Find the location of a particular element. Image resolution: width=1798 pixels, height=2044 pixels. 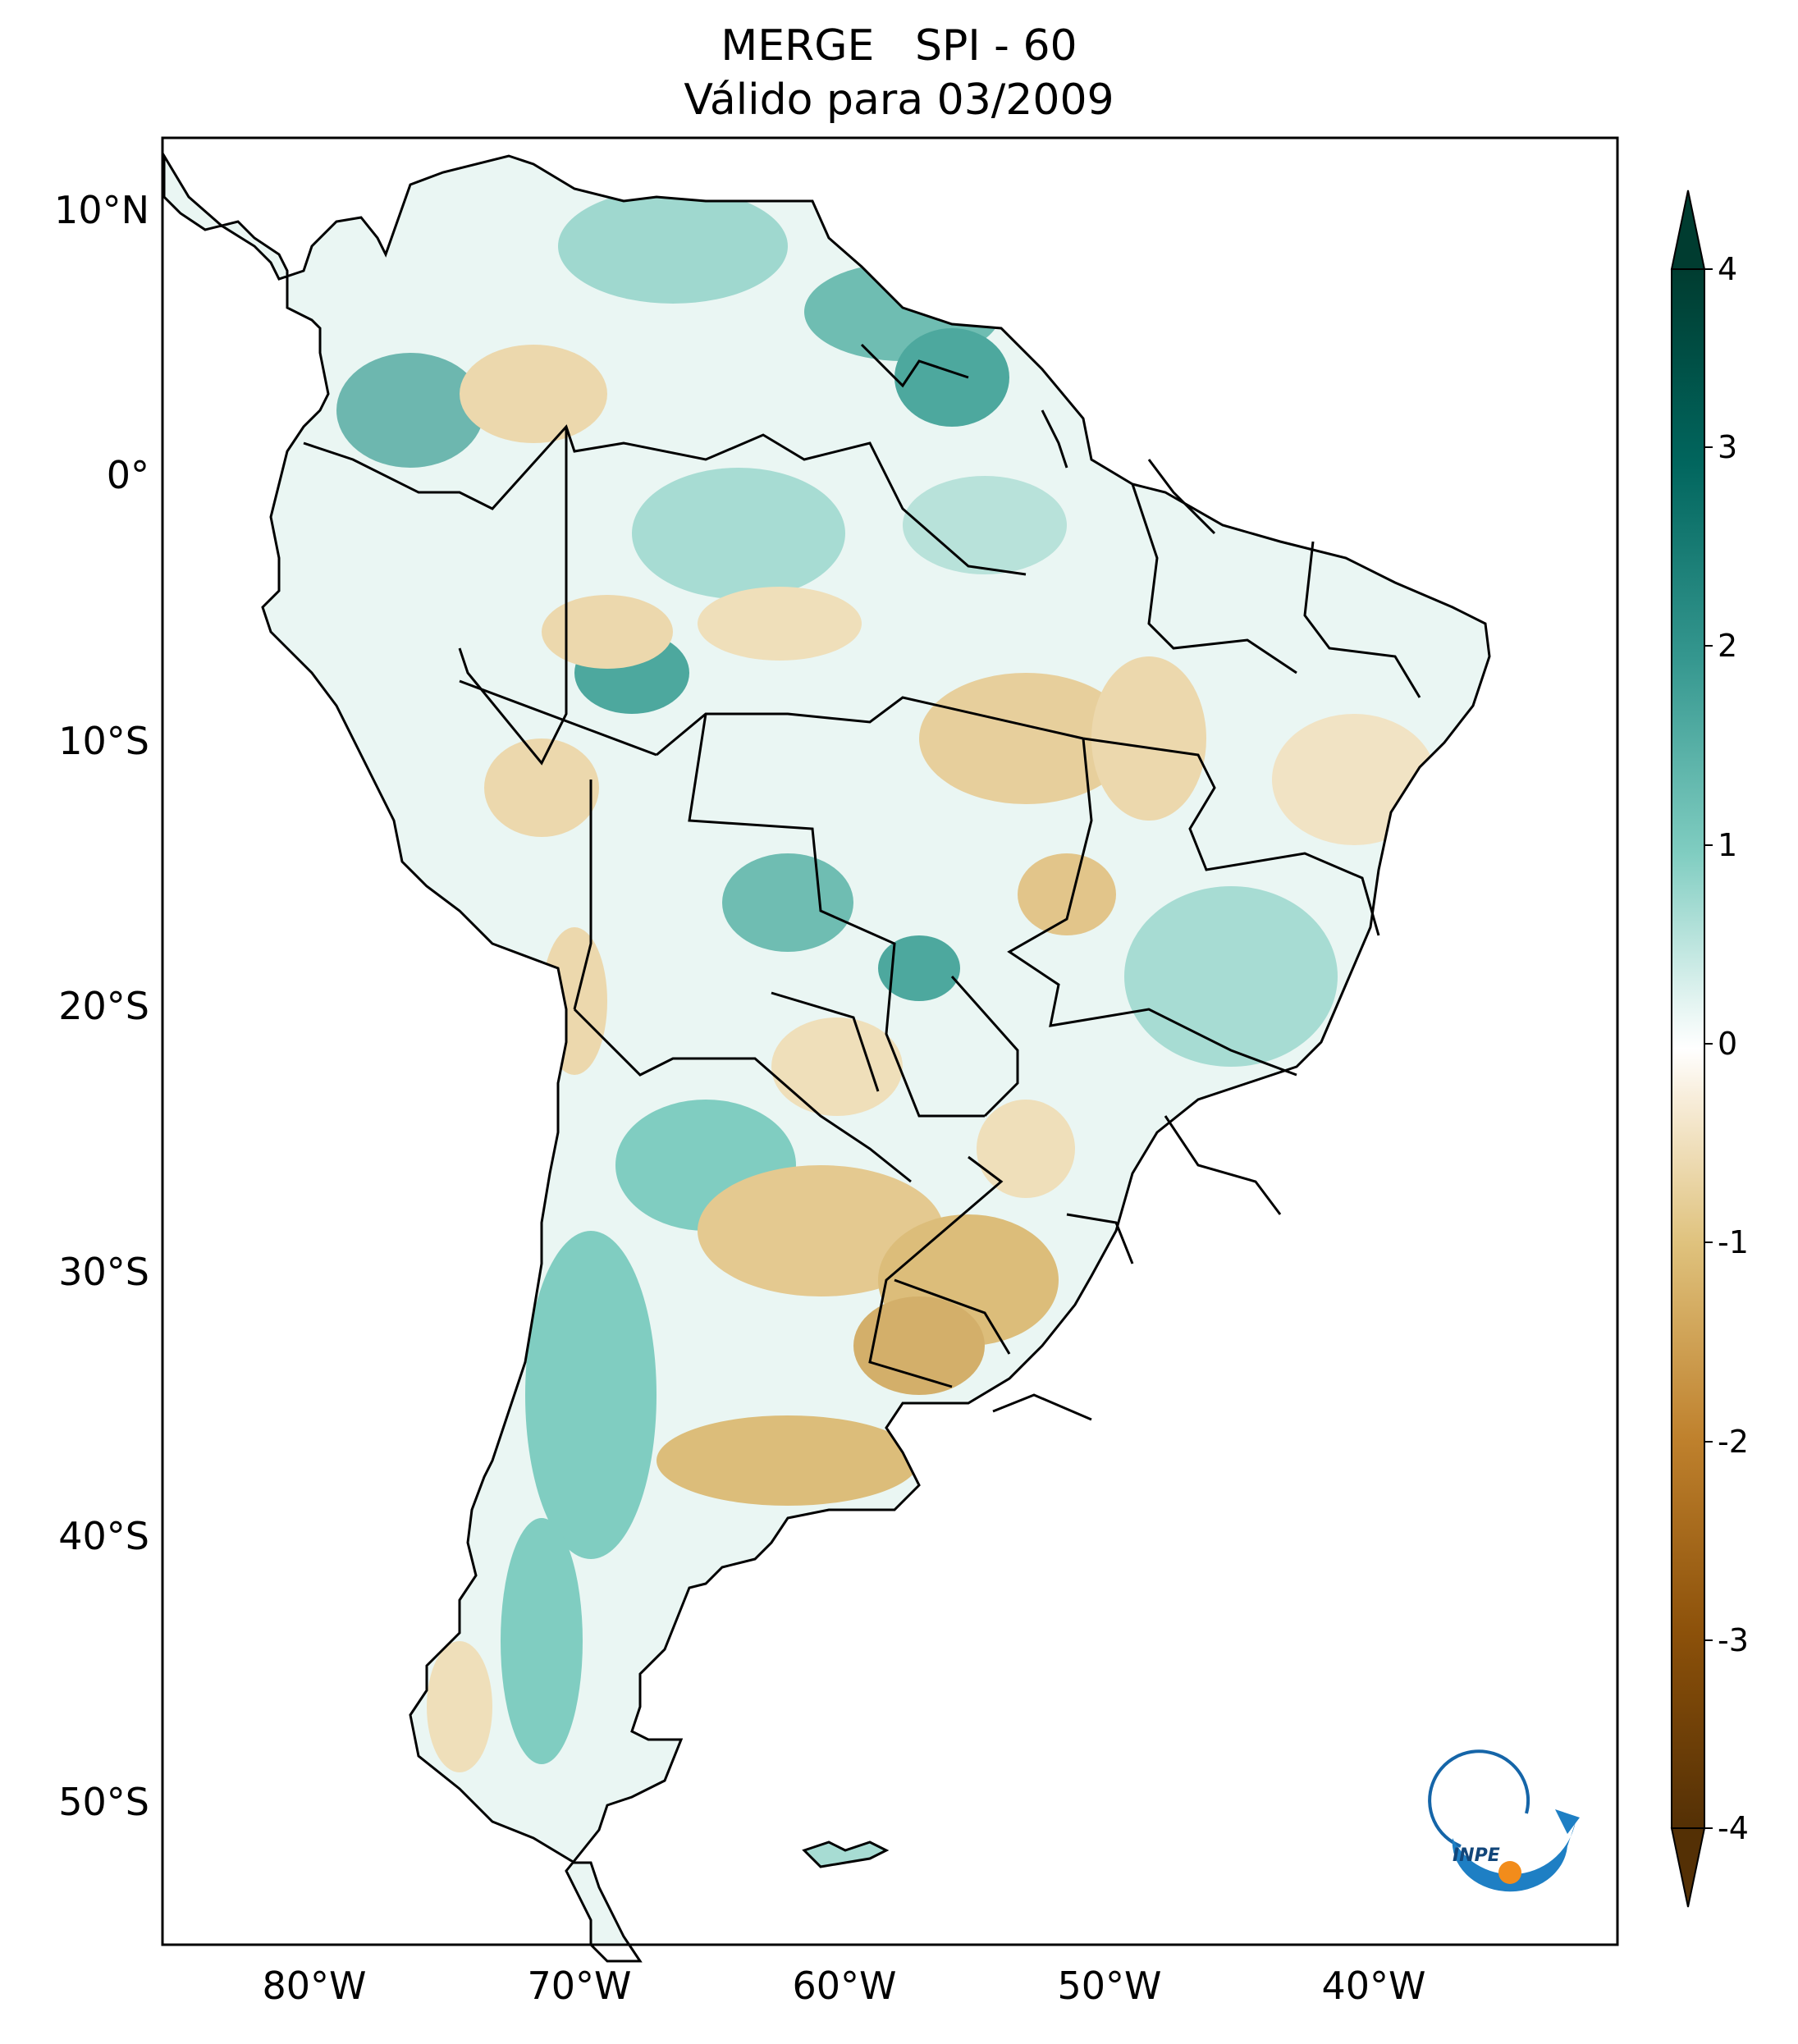

colorbar-tick-neg3: -3 is located at coordinates (1733, 1640).